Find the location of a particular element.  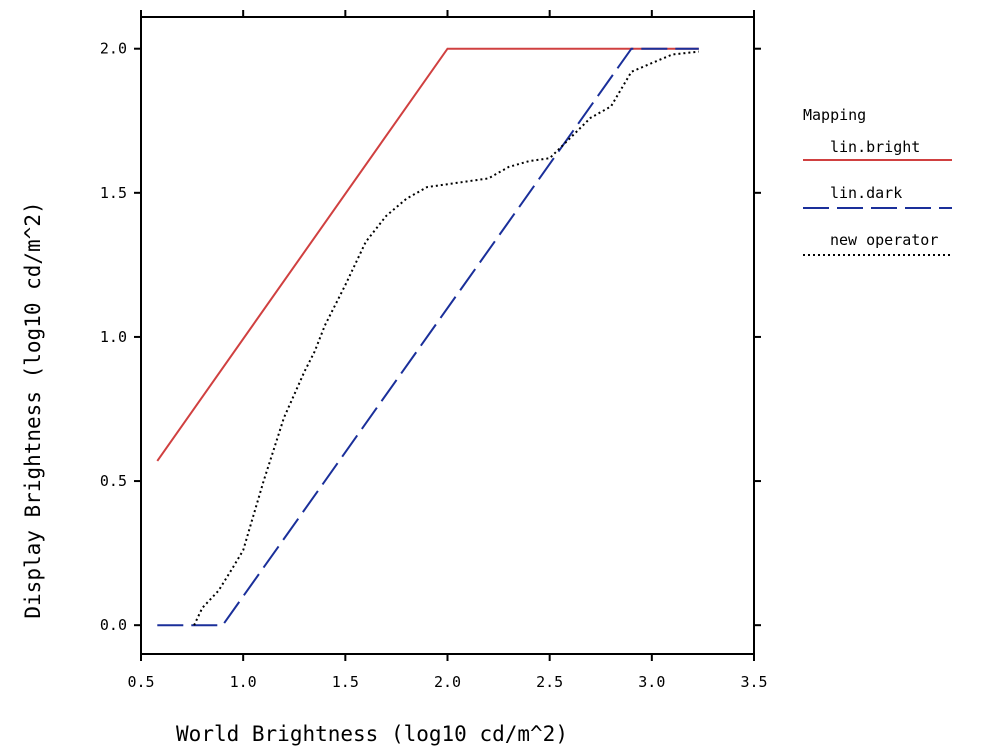

x-tick-label: 1.5 is located at coordinates (345, 682).